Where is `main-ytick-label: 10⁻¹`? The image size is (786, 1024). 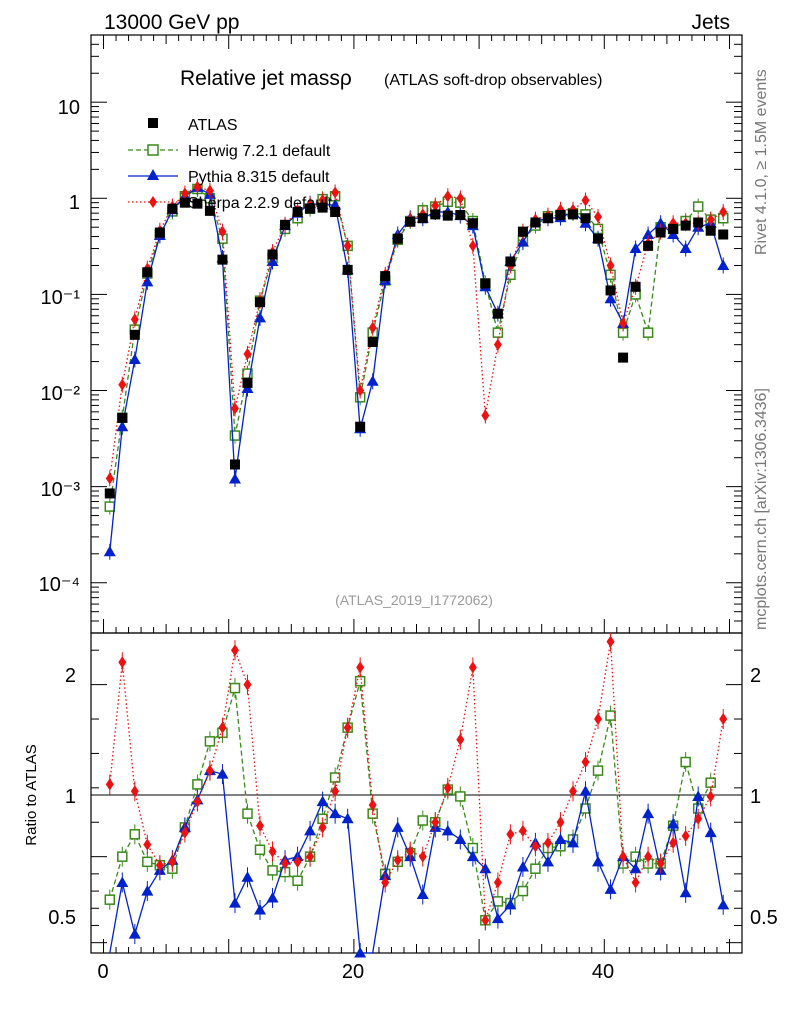
main-ytick-label: 10⁻¹ is located at coordinates (61, 298).